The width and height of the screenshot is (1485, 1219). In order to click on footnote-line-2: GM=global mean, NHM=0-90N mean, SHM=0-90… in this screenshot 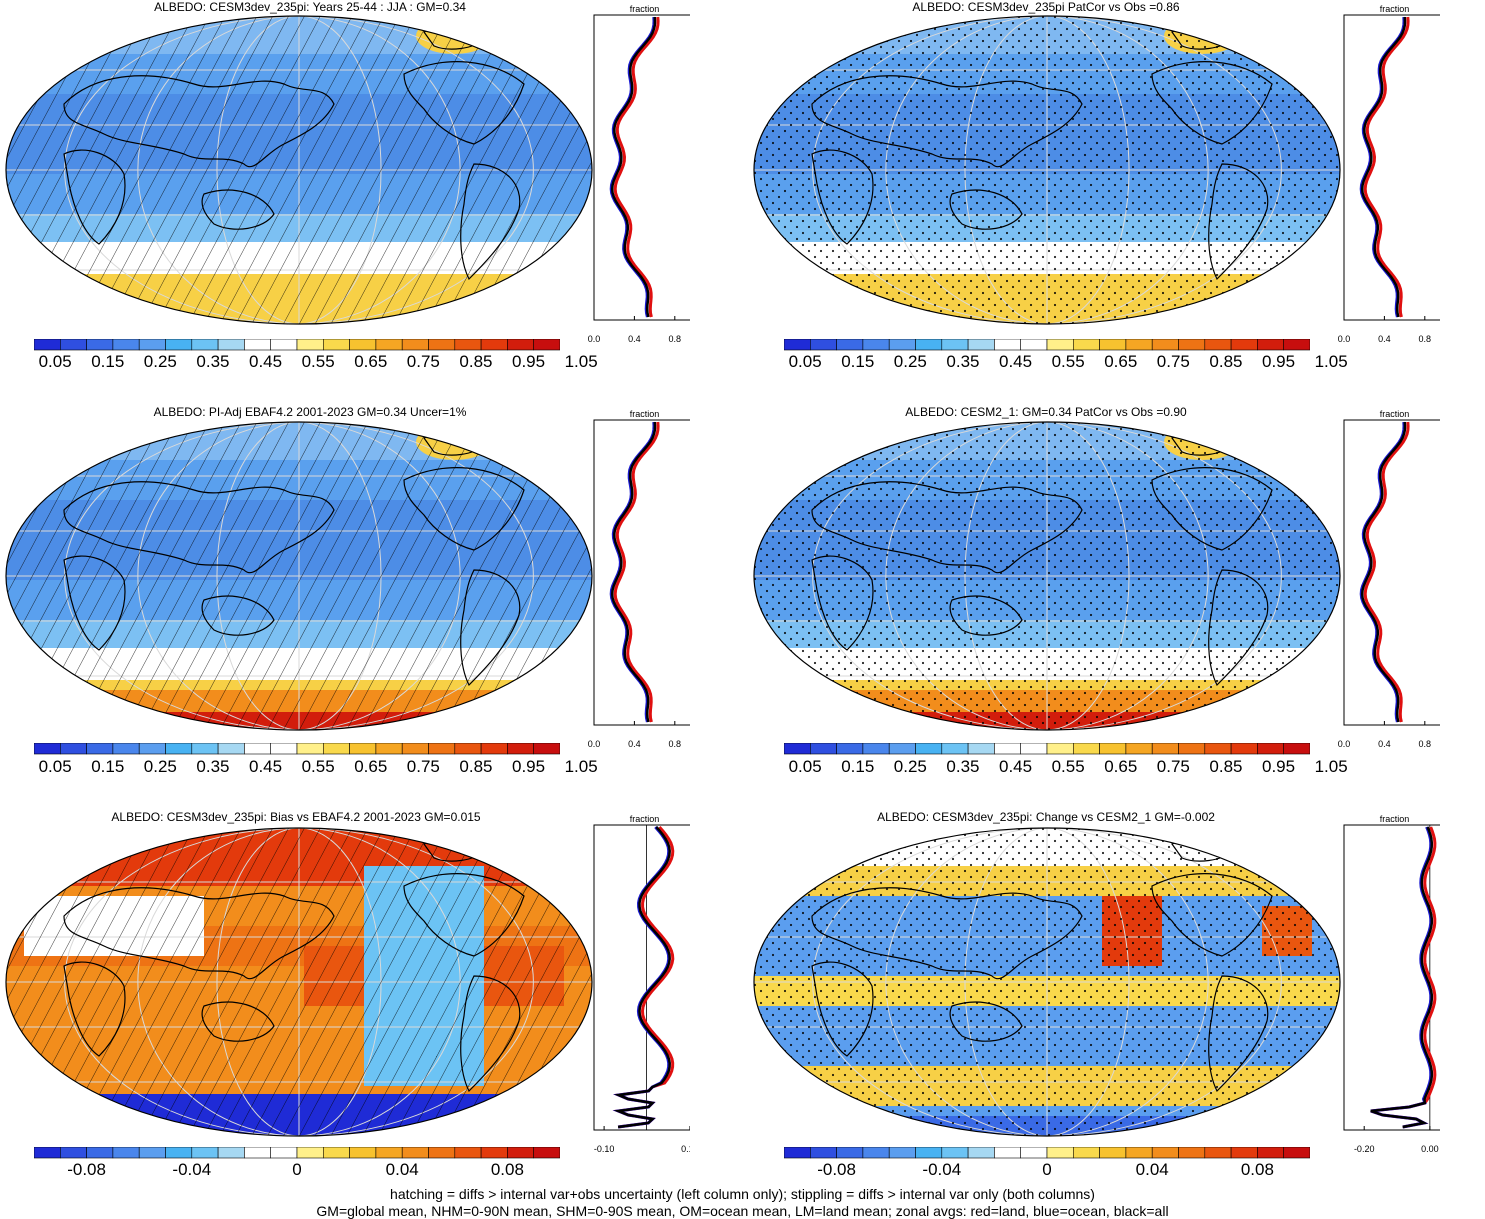, I will do `click(742, 1211)`.